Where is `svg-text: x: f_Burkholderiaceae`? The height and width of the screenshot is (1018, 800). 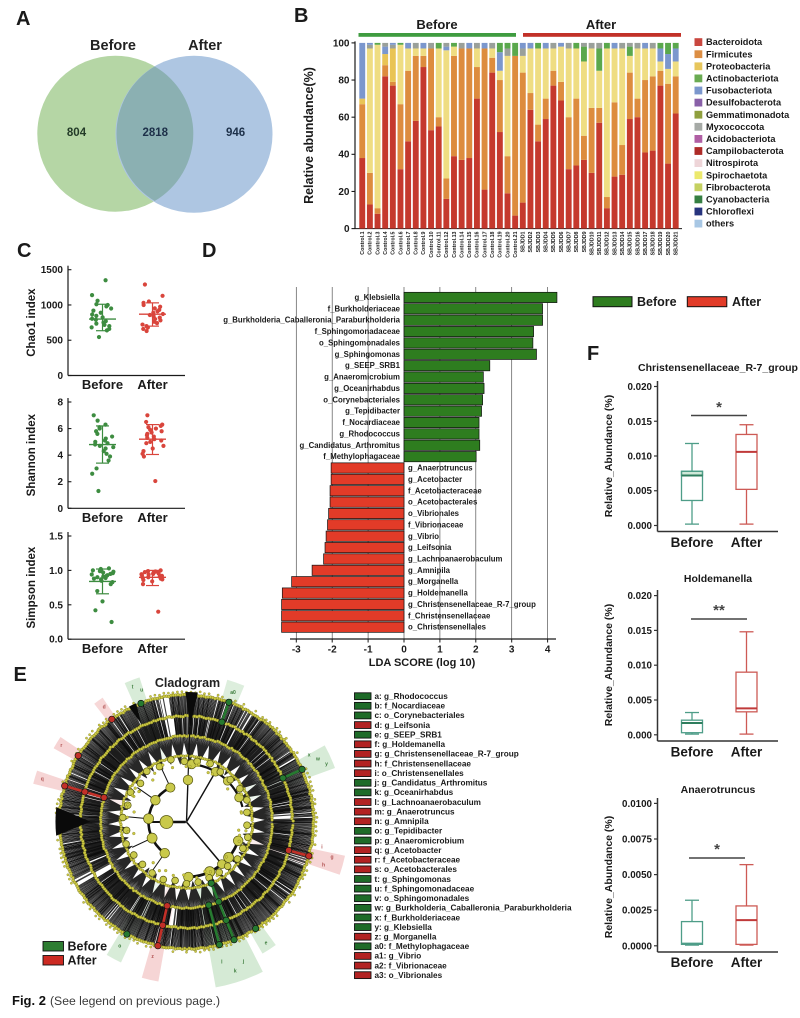
svg-text: x: f_Burkholderiaceae is located at coordinates (418, 917).